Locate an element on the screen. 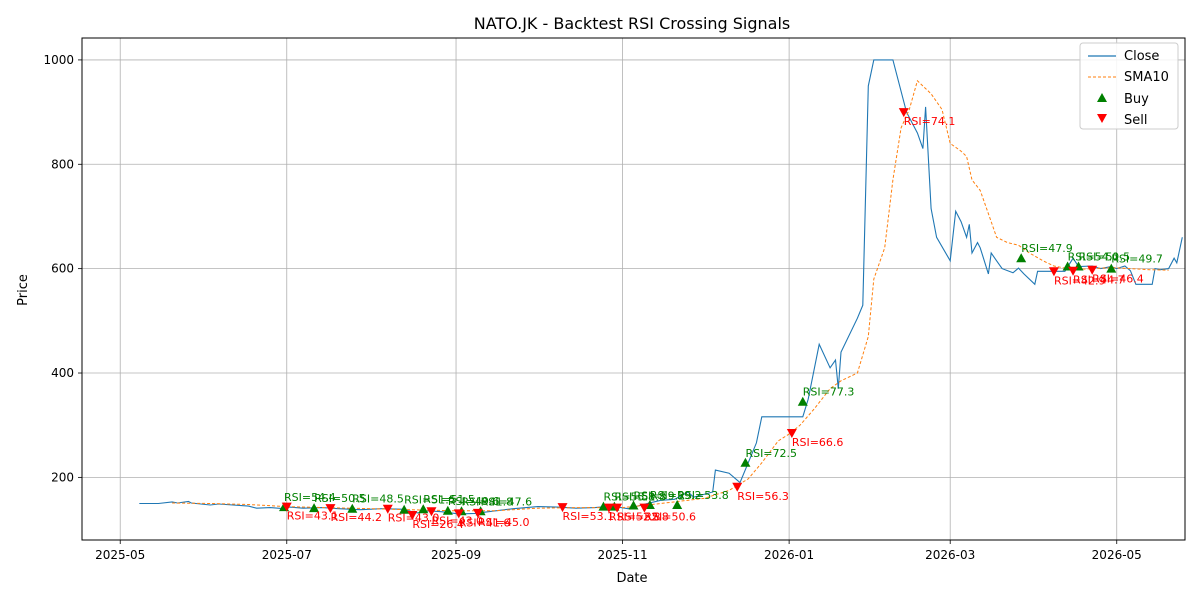  y-axis-ticks: 200 400 600 800 1000 is located at coordinates (62, 268).